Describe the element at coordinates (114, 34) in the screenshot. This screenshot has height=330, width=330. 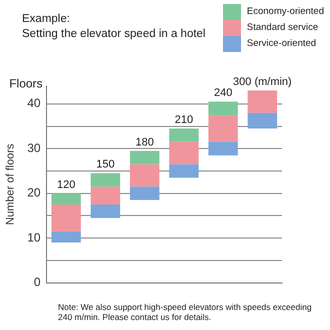
I see `chart-subtitle: Setting the elevator speed in a hotel` at that location.